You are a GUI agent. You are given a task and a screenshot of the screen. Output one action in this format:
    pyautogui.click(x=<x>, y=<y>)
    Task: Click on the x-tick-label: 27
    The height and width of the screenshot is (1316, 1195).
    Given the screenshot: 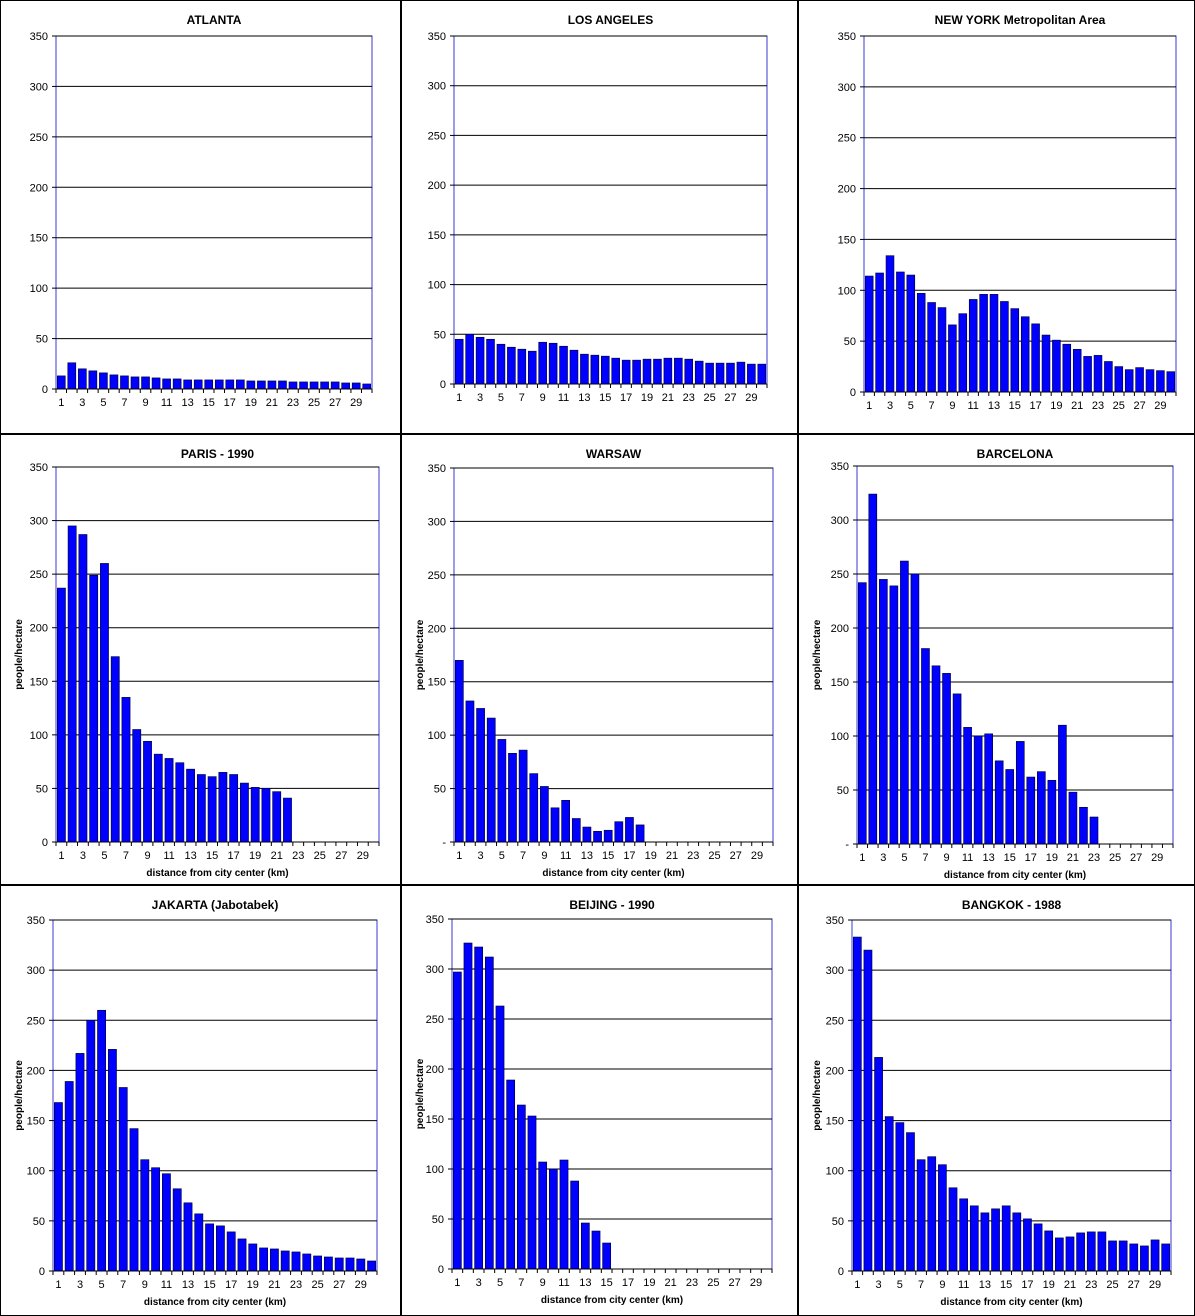 What is the action you would take?
    pyautogui.click(x=1134, y=1285)
    